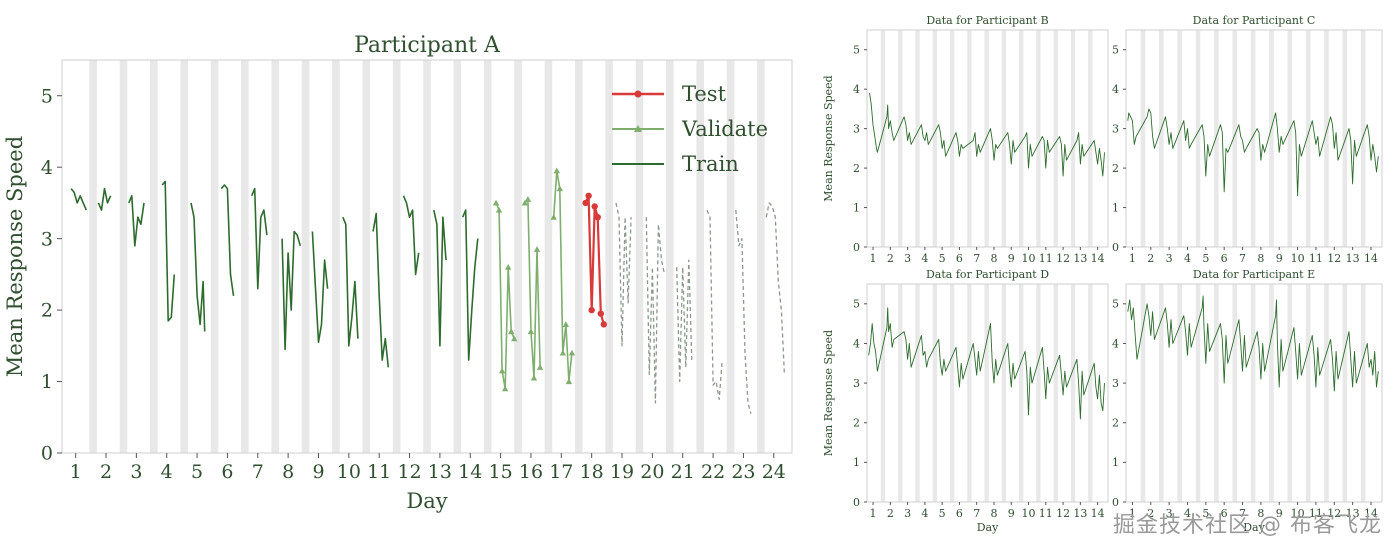 This screenshot has height=549, width=1400. What do you see at coordinates (774, 472) in the screenshot?
I see `x-tick-label: 24` at bounding box center [774, 472].